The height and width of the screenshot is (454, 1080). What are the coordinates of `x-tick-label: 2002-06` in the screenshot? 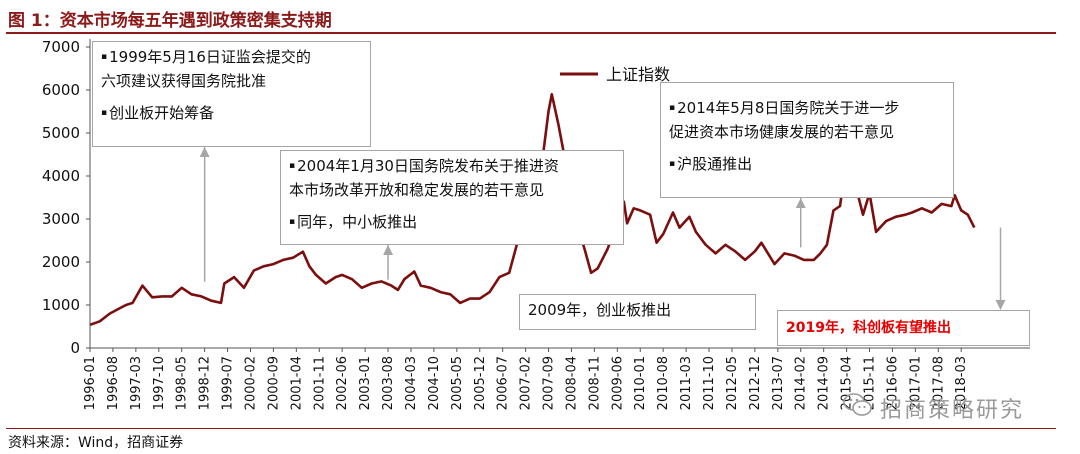 It's located at (342, 383).